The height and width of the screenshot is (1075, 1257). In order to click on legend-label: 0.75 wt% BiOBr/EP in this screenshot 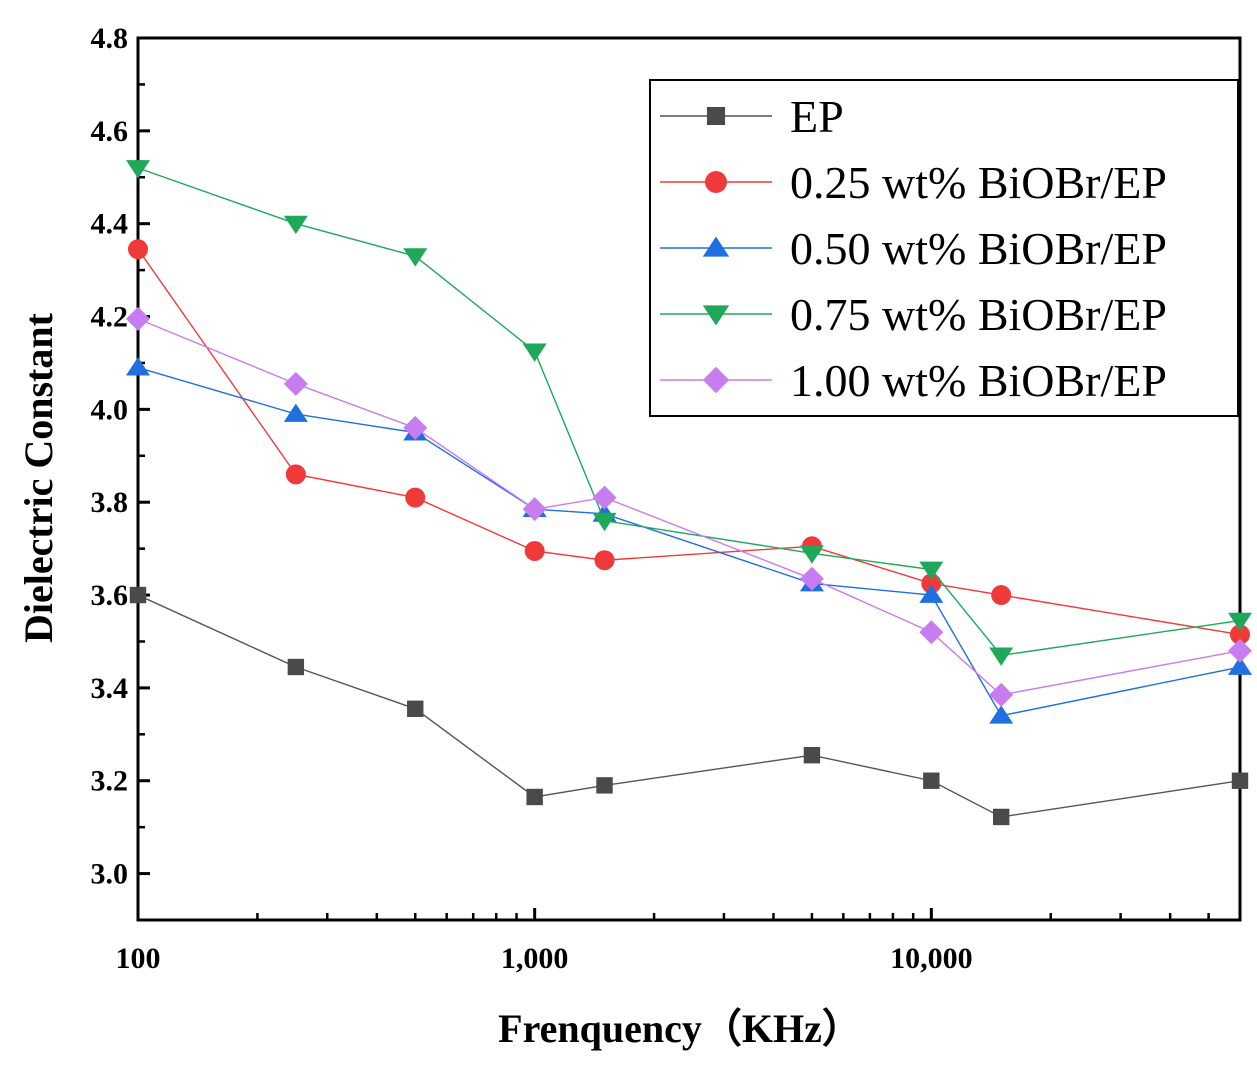, I will do `click(978, 314)`.